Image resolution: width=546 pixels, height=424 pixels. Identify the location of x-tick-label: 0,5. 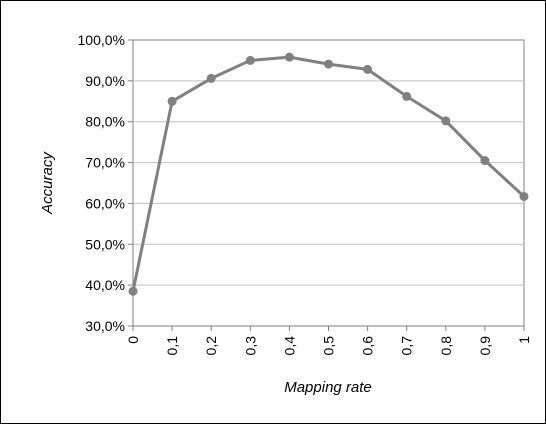
(329, 346).